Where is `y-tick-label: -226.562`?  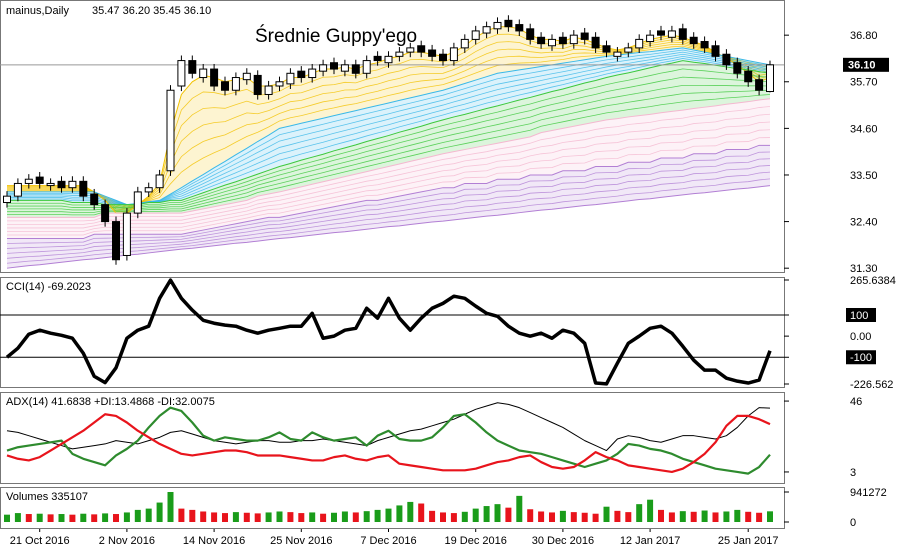 y-tick-label: -226.562 is located at coordinates (871, 385).